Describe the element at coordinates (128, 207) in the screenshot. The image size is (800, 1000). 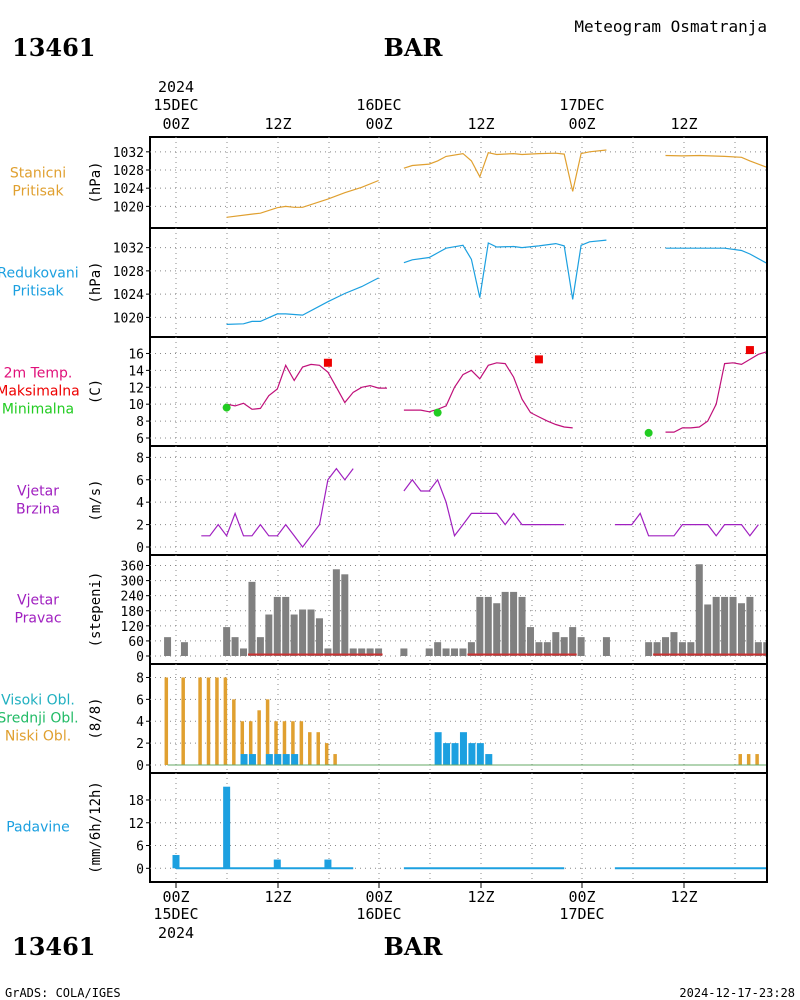
I see `y-tick-label: 1020` at that location.